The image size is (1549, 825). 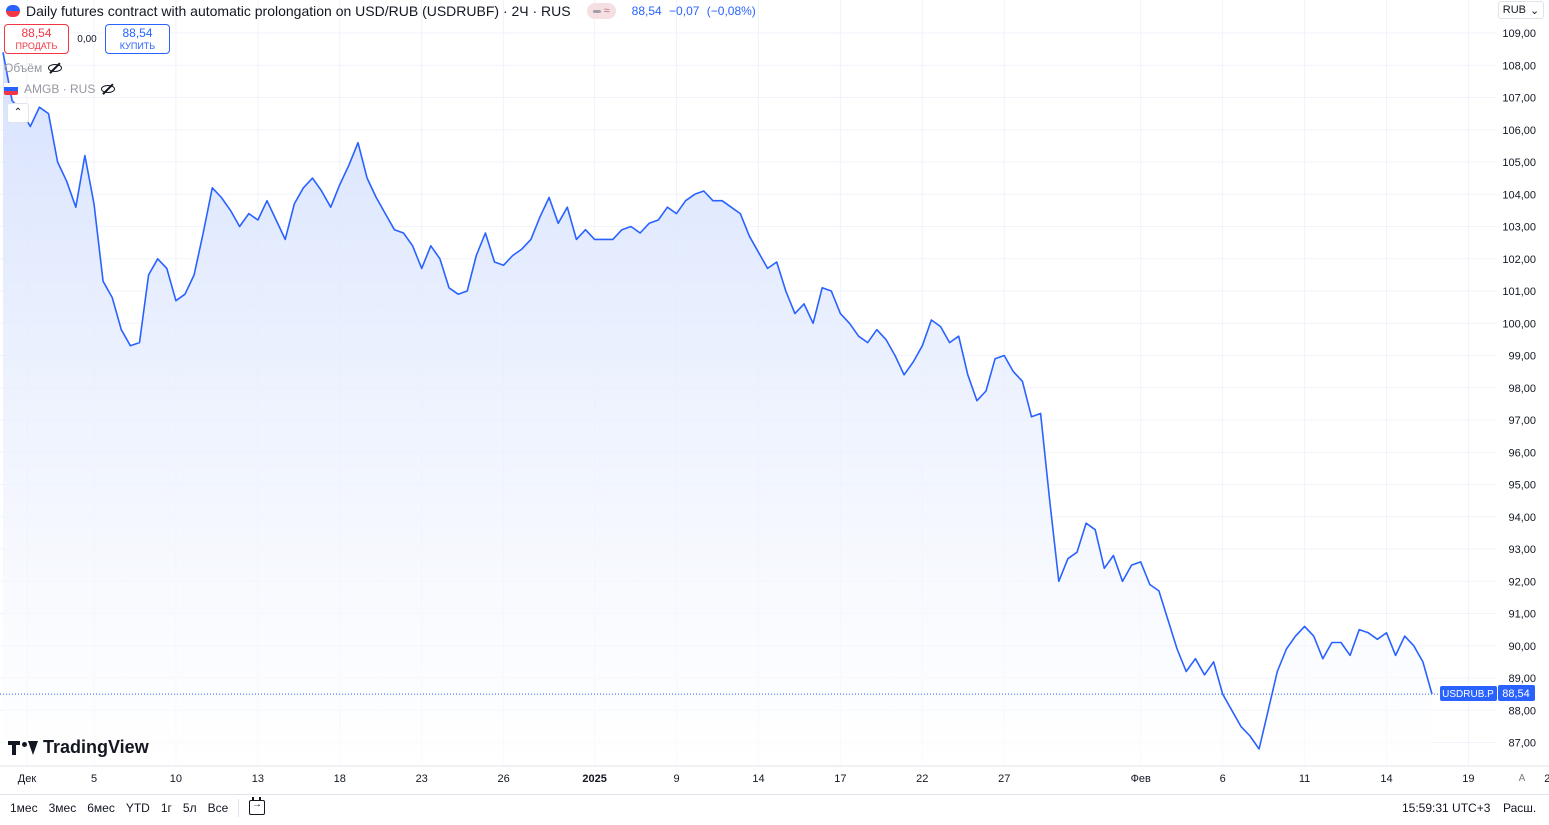 I want to click on tradingview-logo-icon, so click(x=23, y=748).